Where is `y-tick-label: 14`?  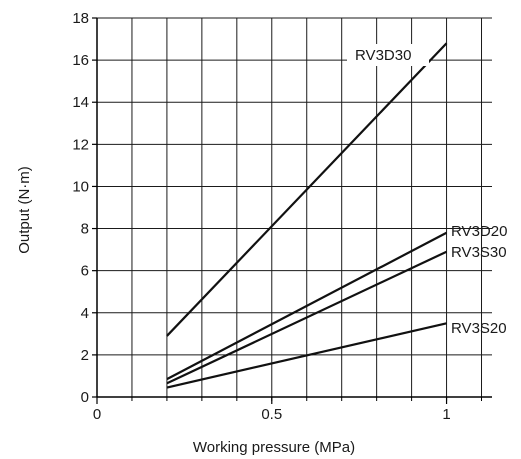
y-tick-label: 14 is located at coordinates (80, 102).